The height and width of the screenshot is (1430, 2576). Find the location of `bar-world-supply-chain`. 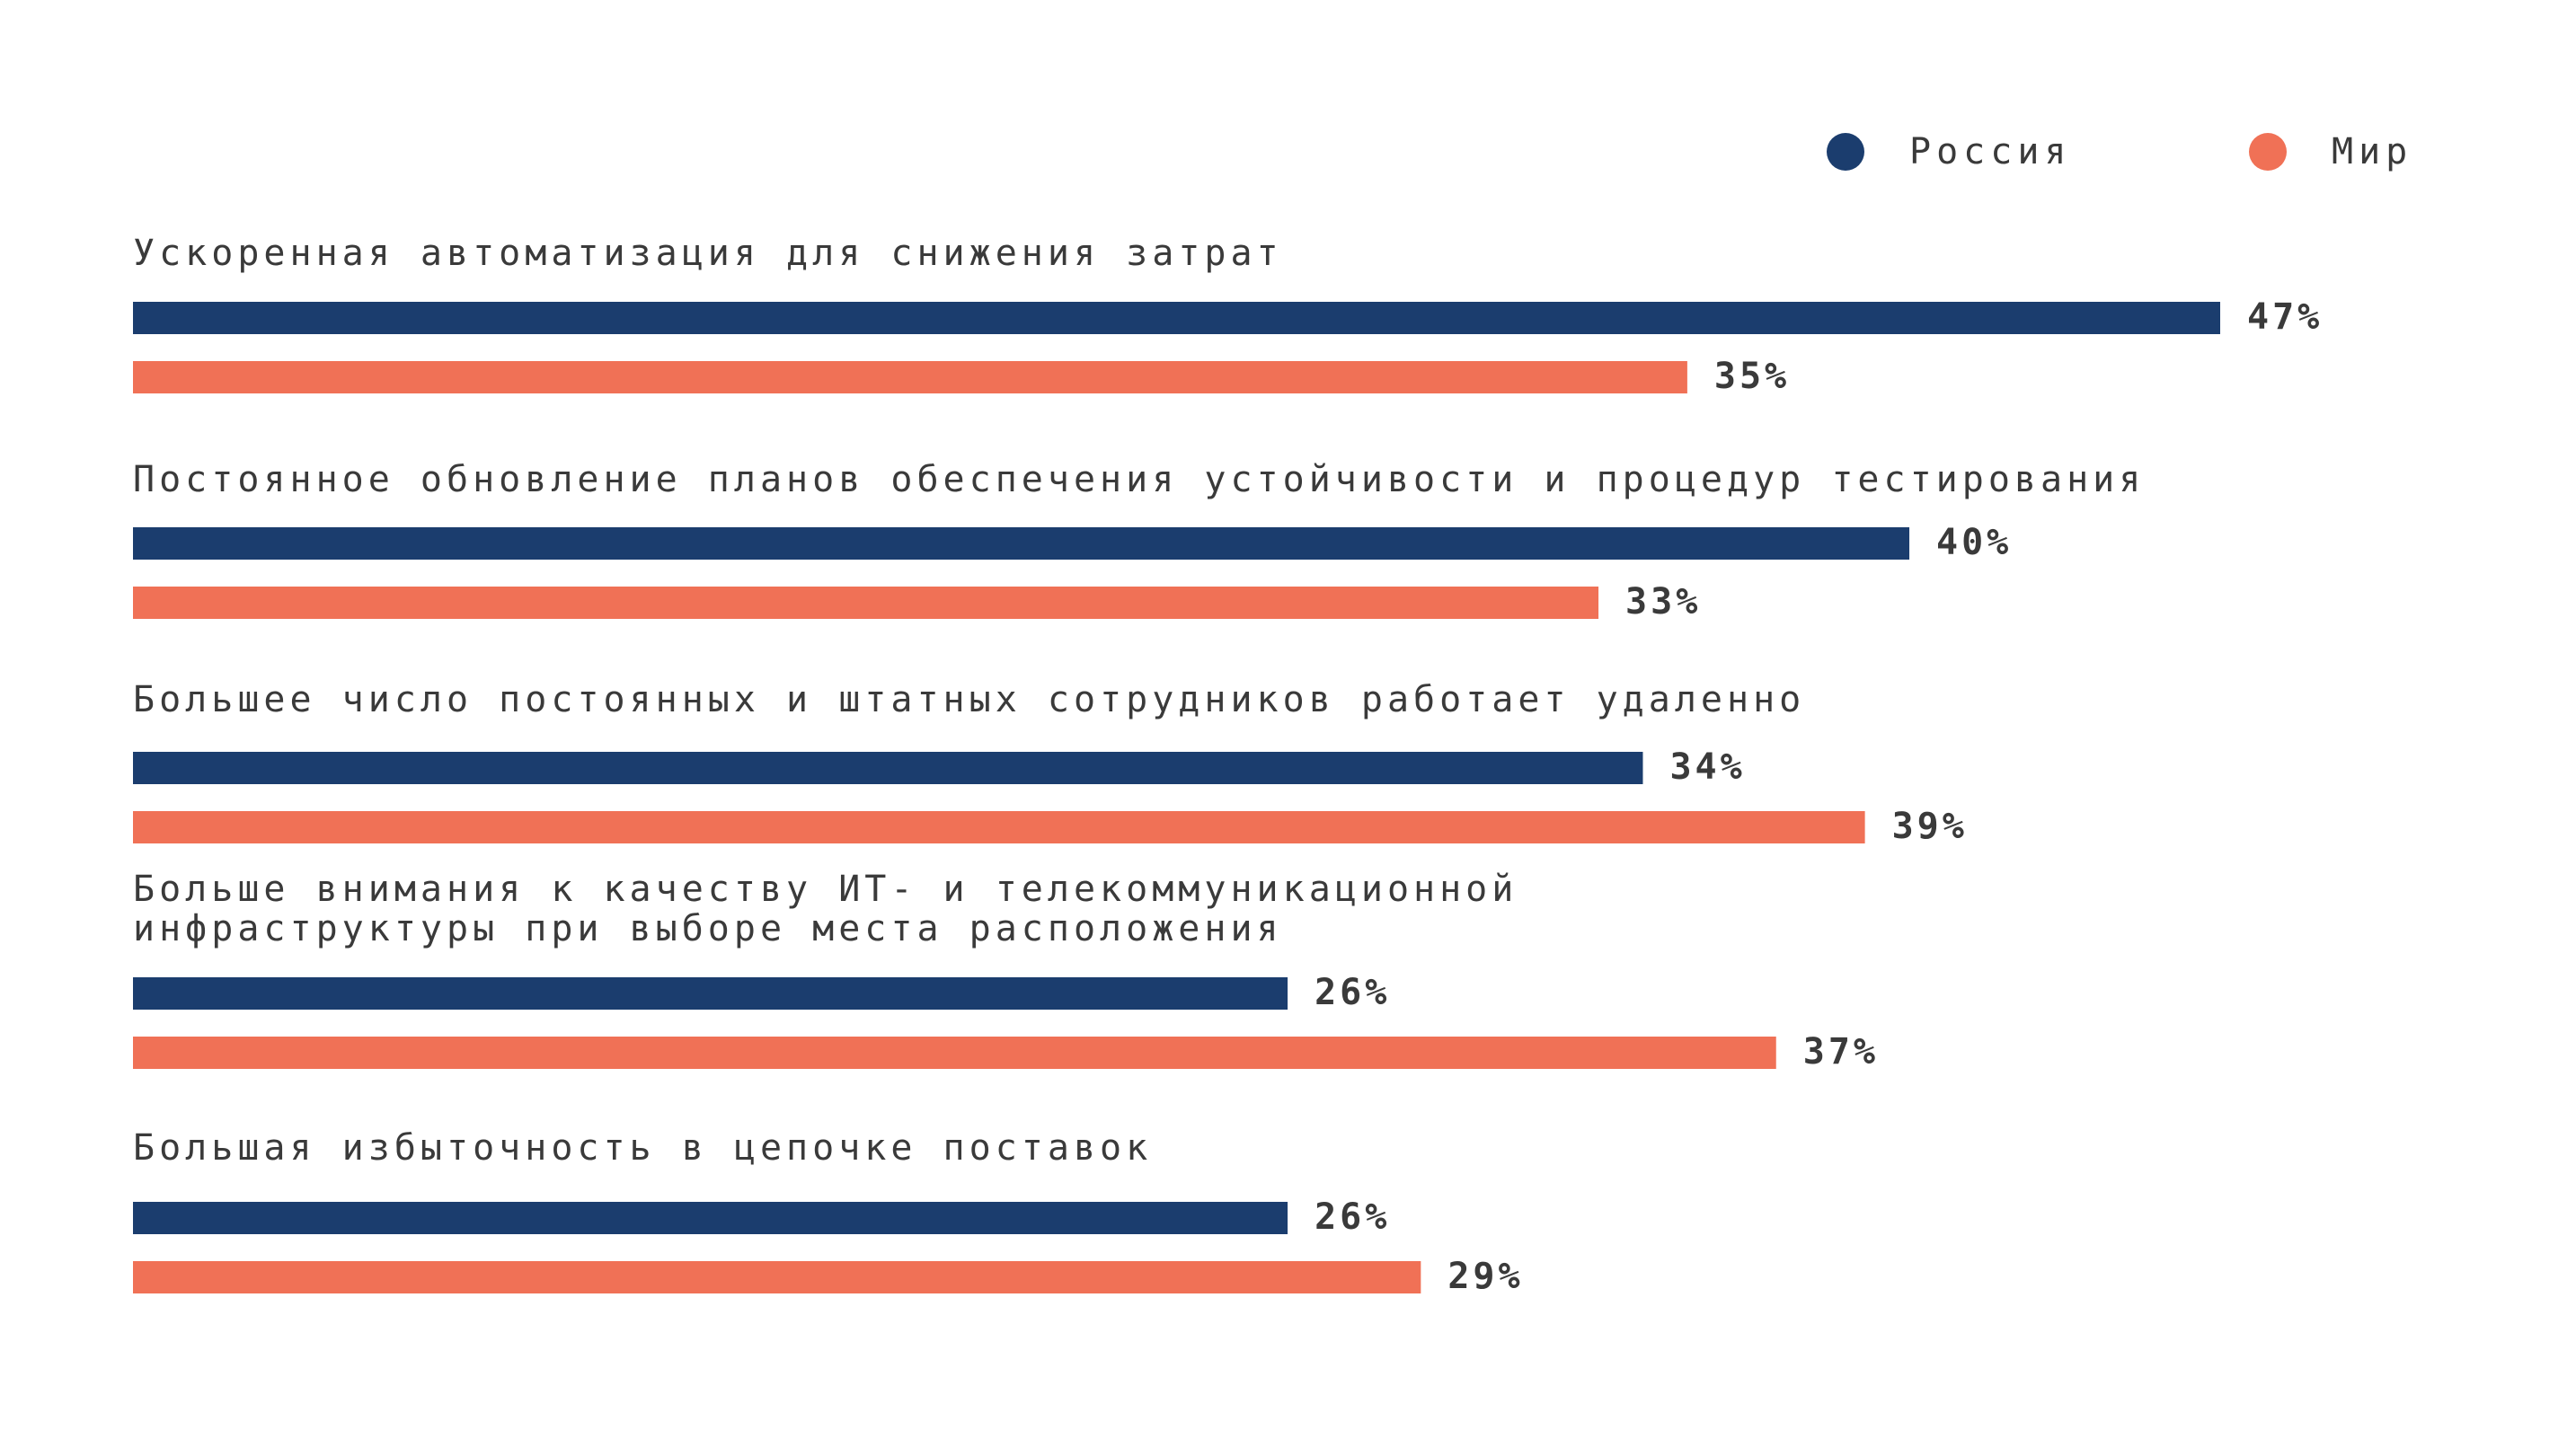

bar-world-supply-chain is located at coordinates (777, 1277).